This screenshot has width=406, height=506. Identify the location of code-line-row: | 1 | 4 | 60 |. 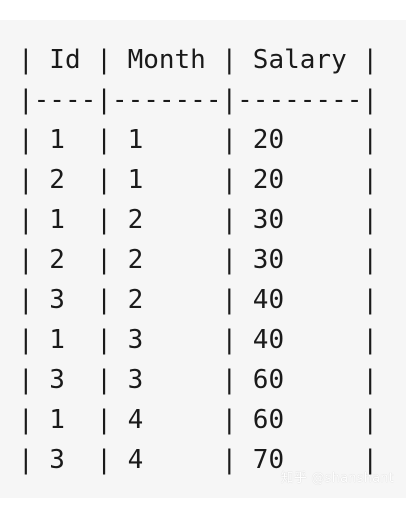
(198, 420).